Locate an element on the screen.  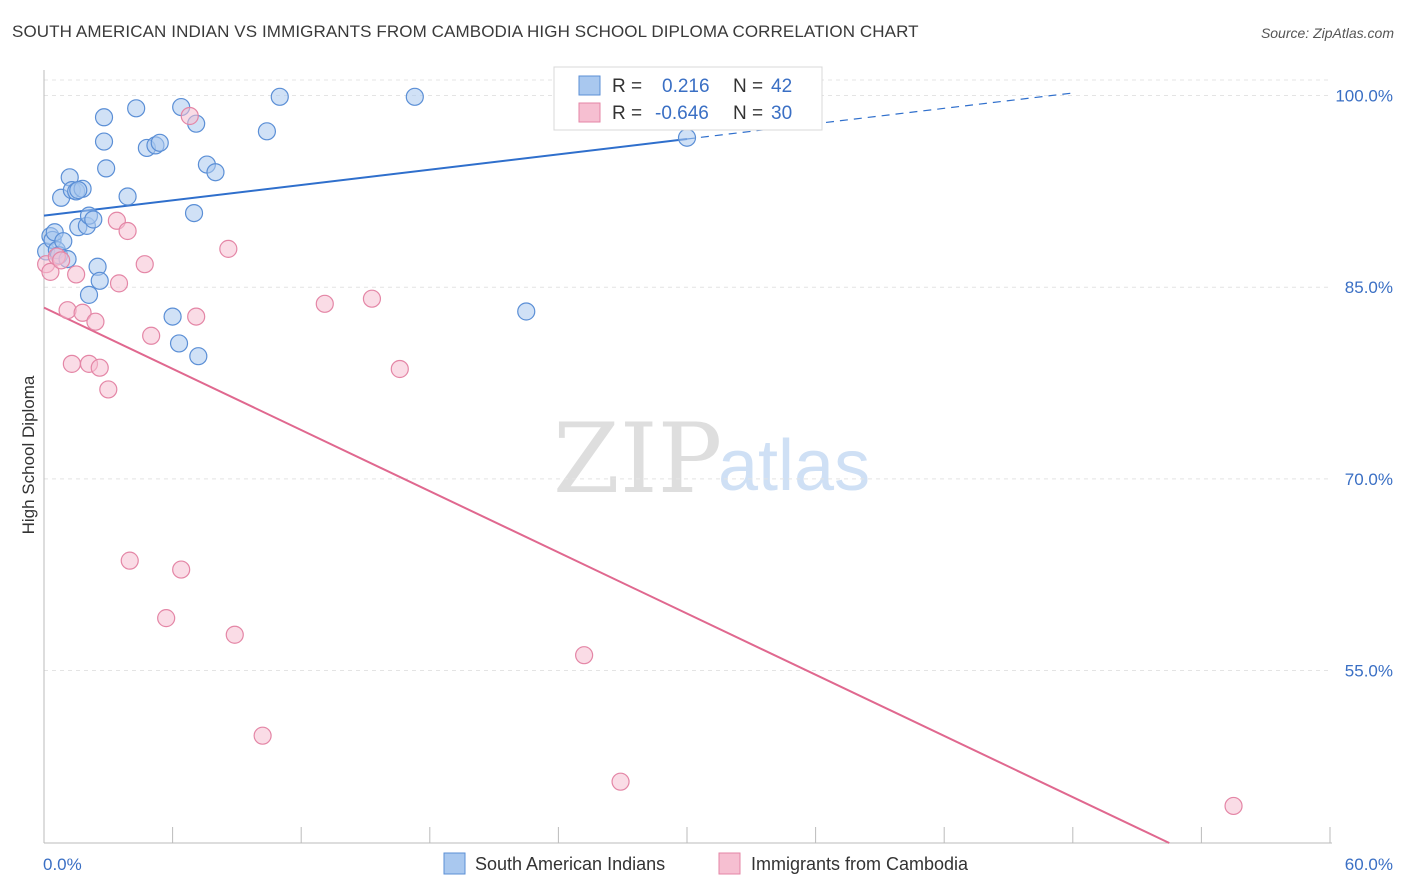
watermark-zip: ZIP is located at coordinates (637, 459).